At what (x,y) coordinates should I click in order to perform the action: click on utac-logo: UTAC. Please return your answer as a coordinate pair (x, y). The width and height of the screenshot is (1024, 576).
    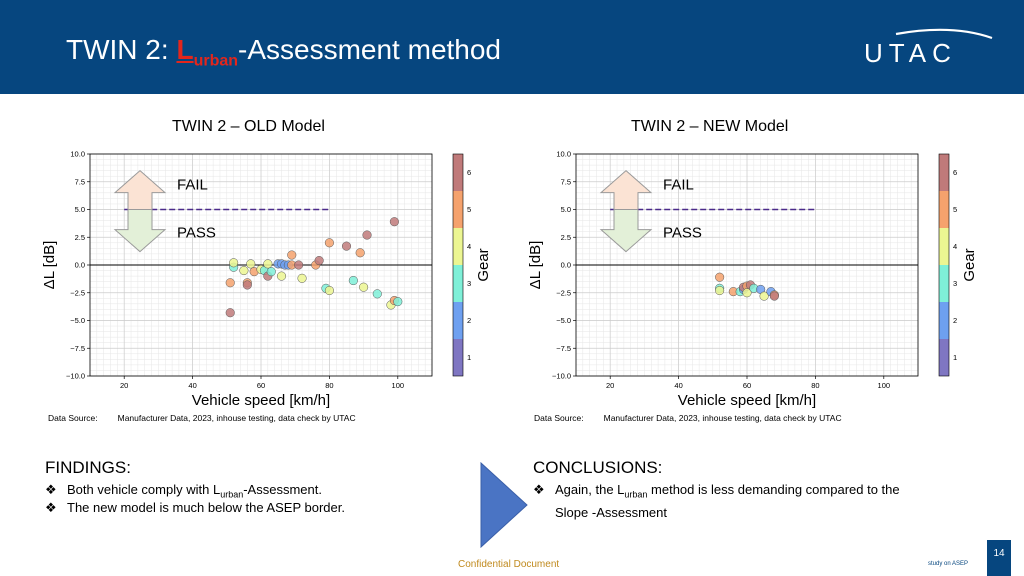
    Looking at the image, I should click on (928, 48).